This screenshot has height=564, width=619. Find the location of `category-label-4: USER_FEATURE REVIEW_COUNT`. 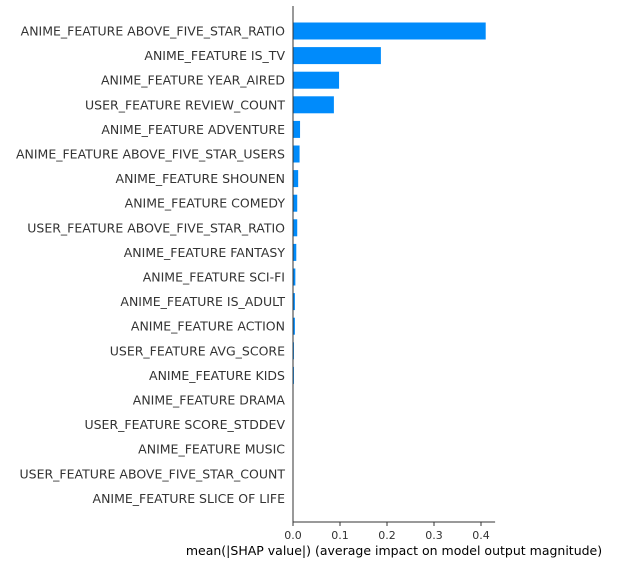

category-label-4: USER_FEATURE REVIEW_COUNT is located at coordinates (185, 104).